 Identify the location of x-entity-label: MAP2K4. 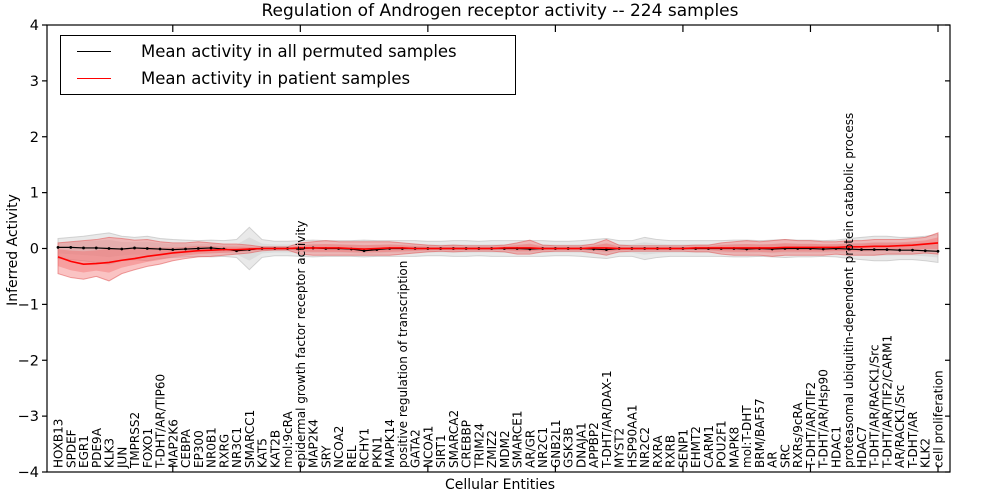
(314, 443).